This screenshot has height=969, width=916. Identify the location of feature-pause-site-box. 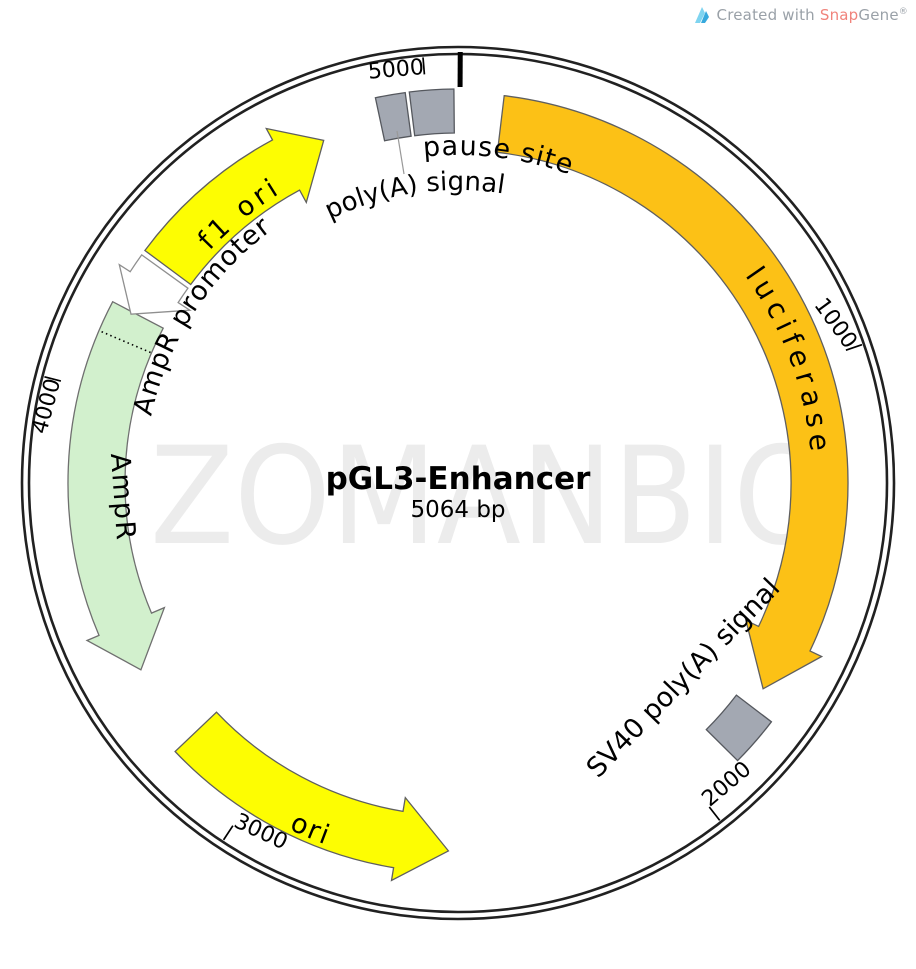
(431, 112).